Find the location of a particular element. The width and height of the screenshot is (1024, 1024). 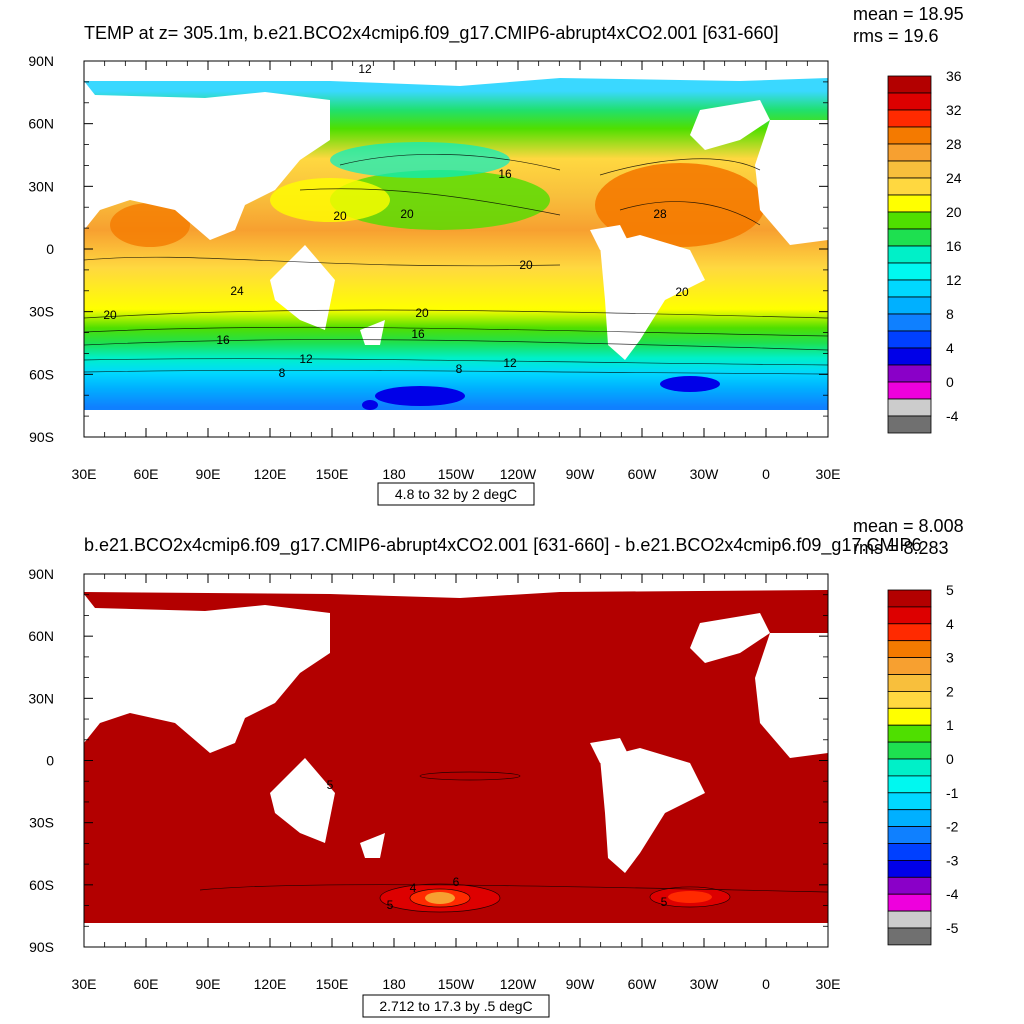

top-y-tick-label: 60N is located at coordinates (41, 124).